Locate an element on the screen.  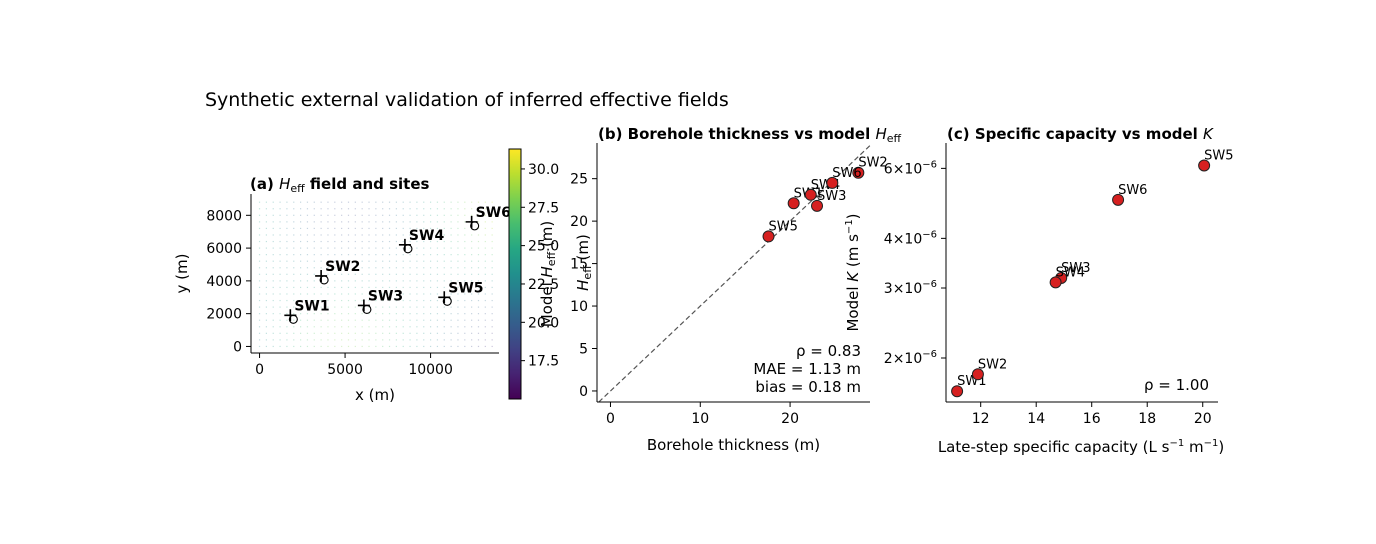
panel-b-ytick-label: 0 is located at coordinates (583, 392).